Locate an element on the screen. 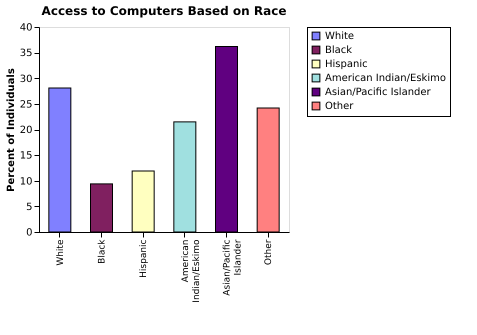 The width and height of the screenshot is (477, 335). legend-label: White is located at coordinates (339, 36).